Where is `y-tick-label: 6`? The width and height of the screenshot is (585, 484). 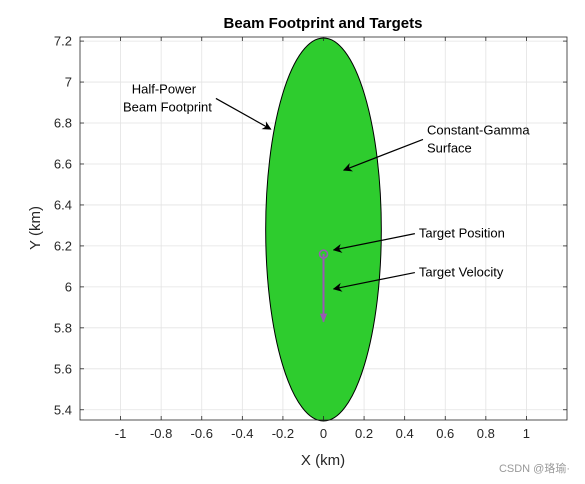 y-tick-label: 6 is located at coordinates (68, 286).